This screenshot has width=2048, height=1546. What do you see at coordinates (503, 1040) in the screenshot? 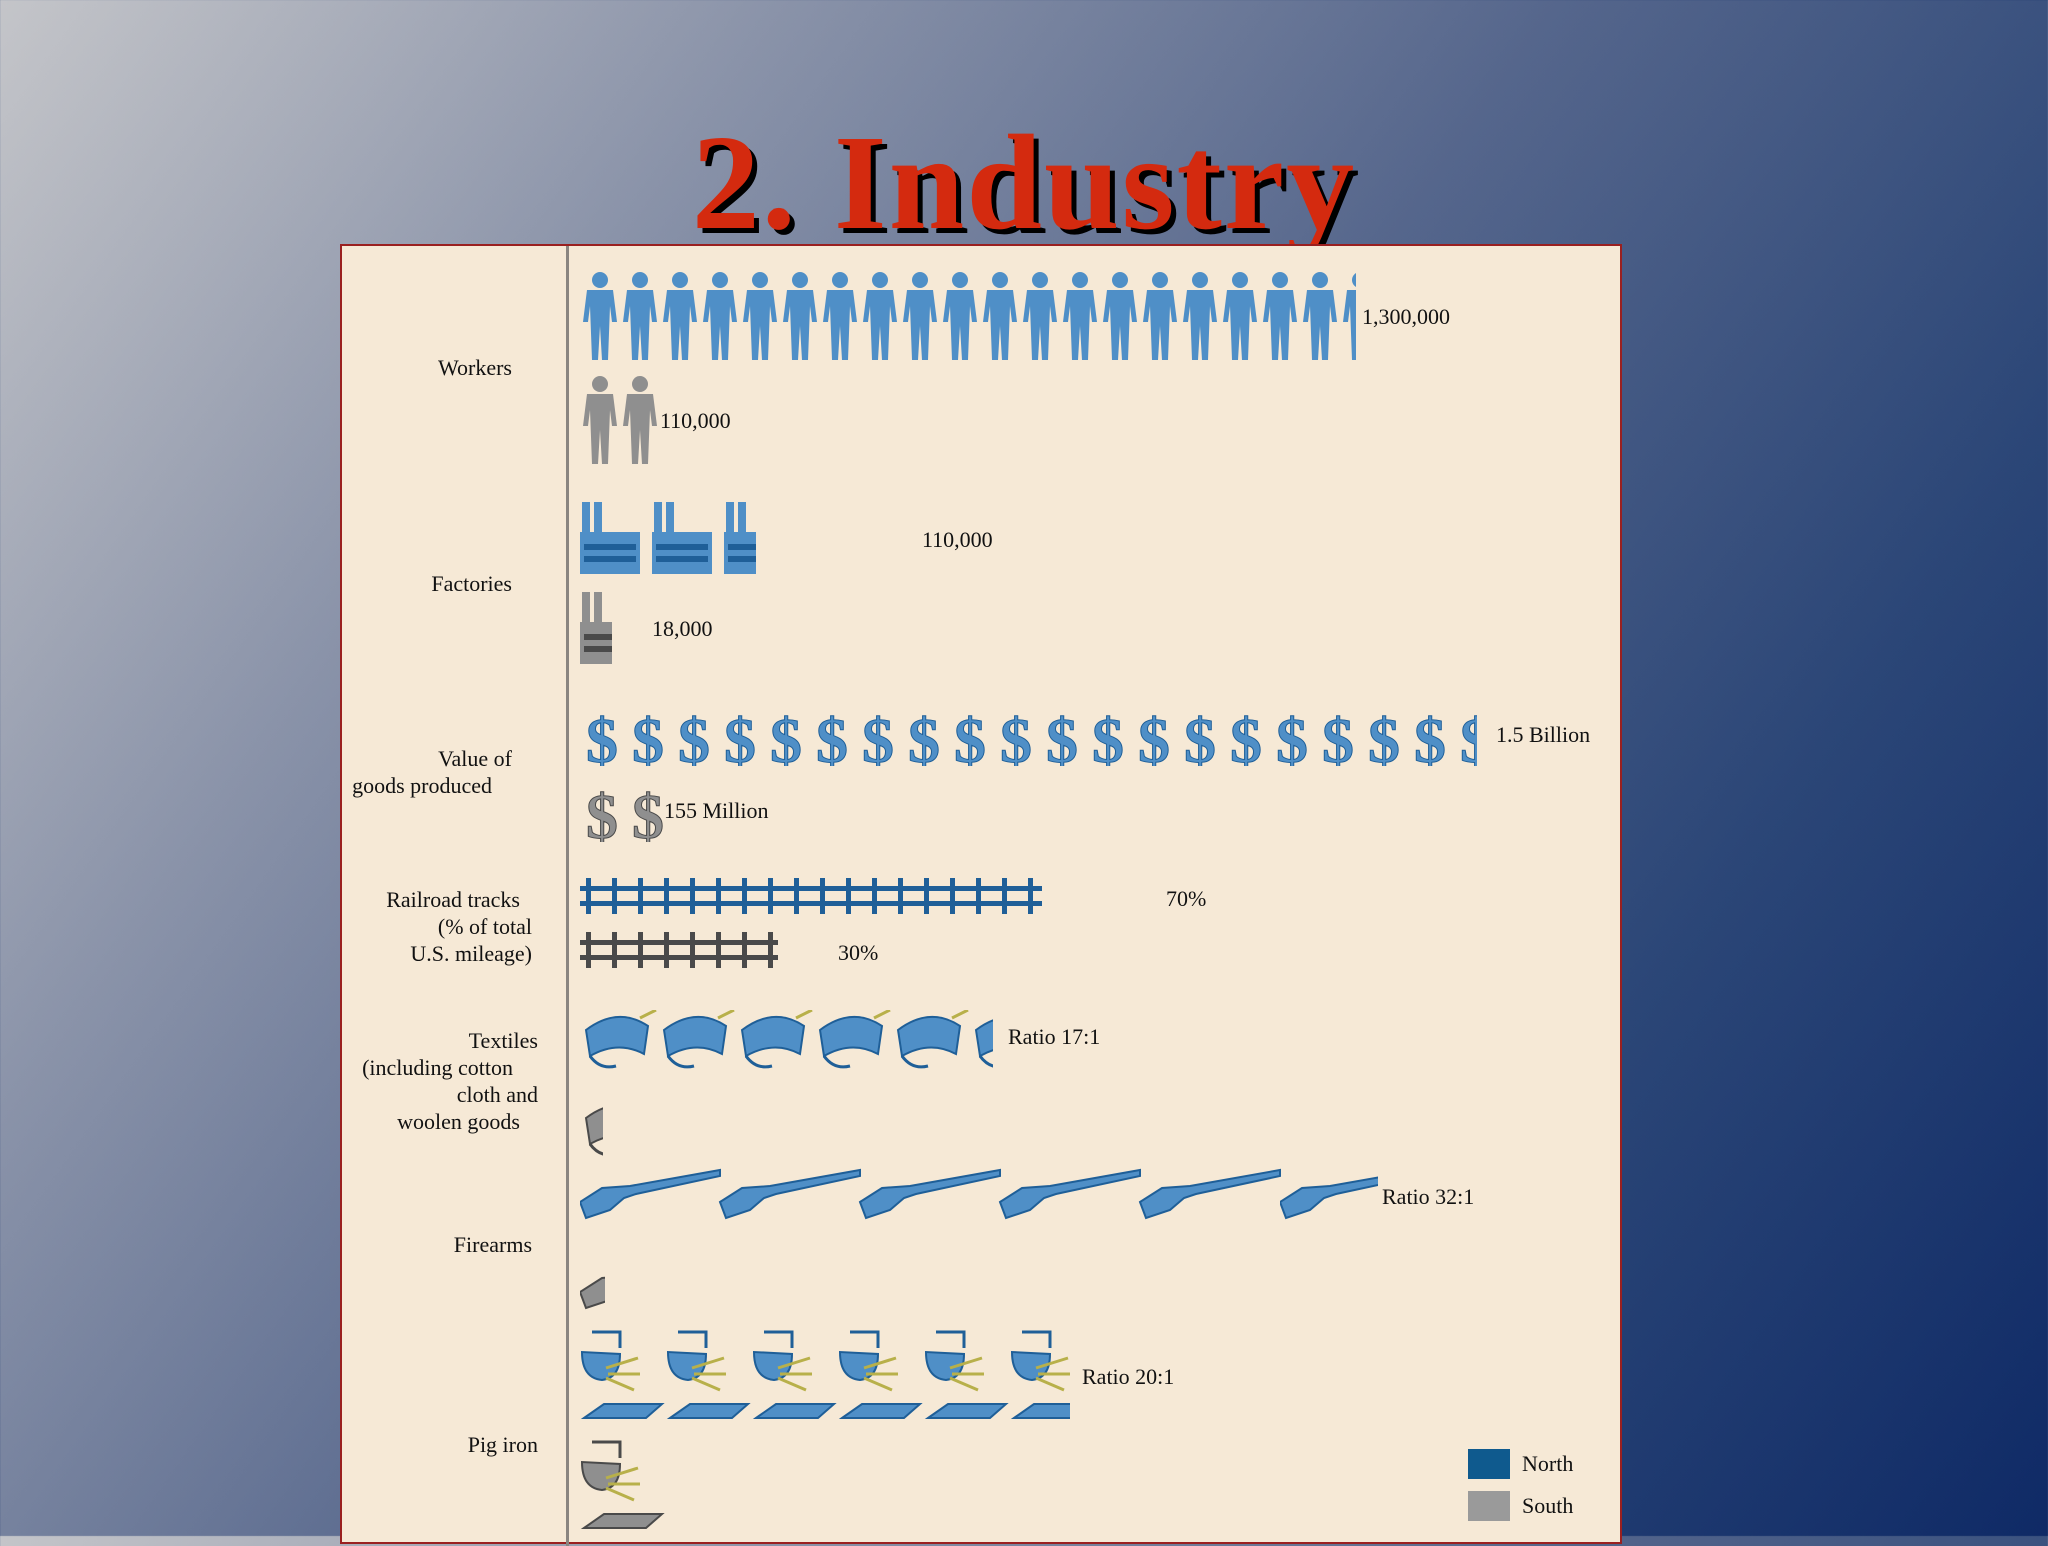
I see `category-label-line: Textiles` at bounding box center [503, 1040].